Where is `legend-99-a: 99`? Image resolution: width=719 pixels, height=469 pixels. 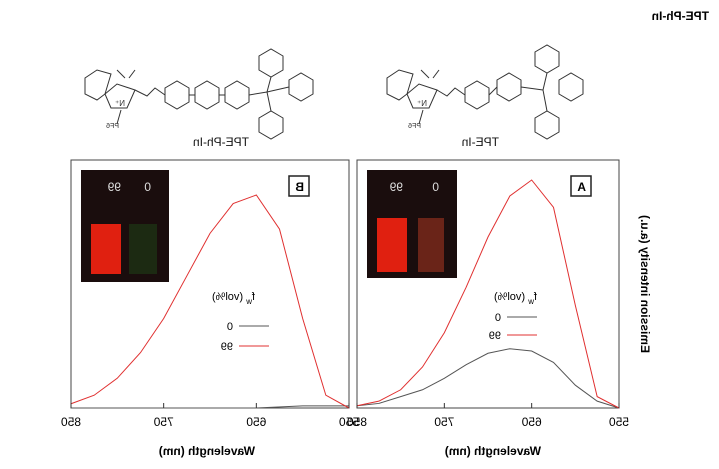
legend-99-a: 99 is located at coordinates (495, 336).